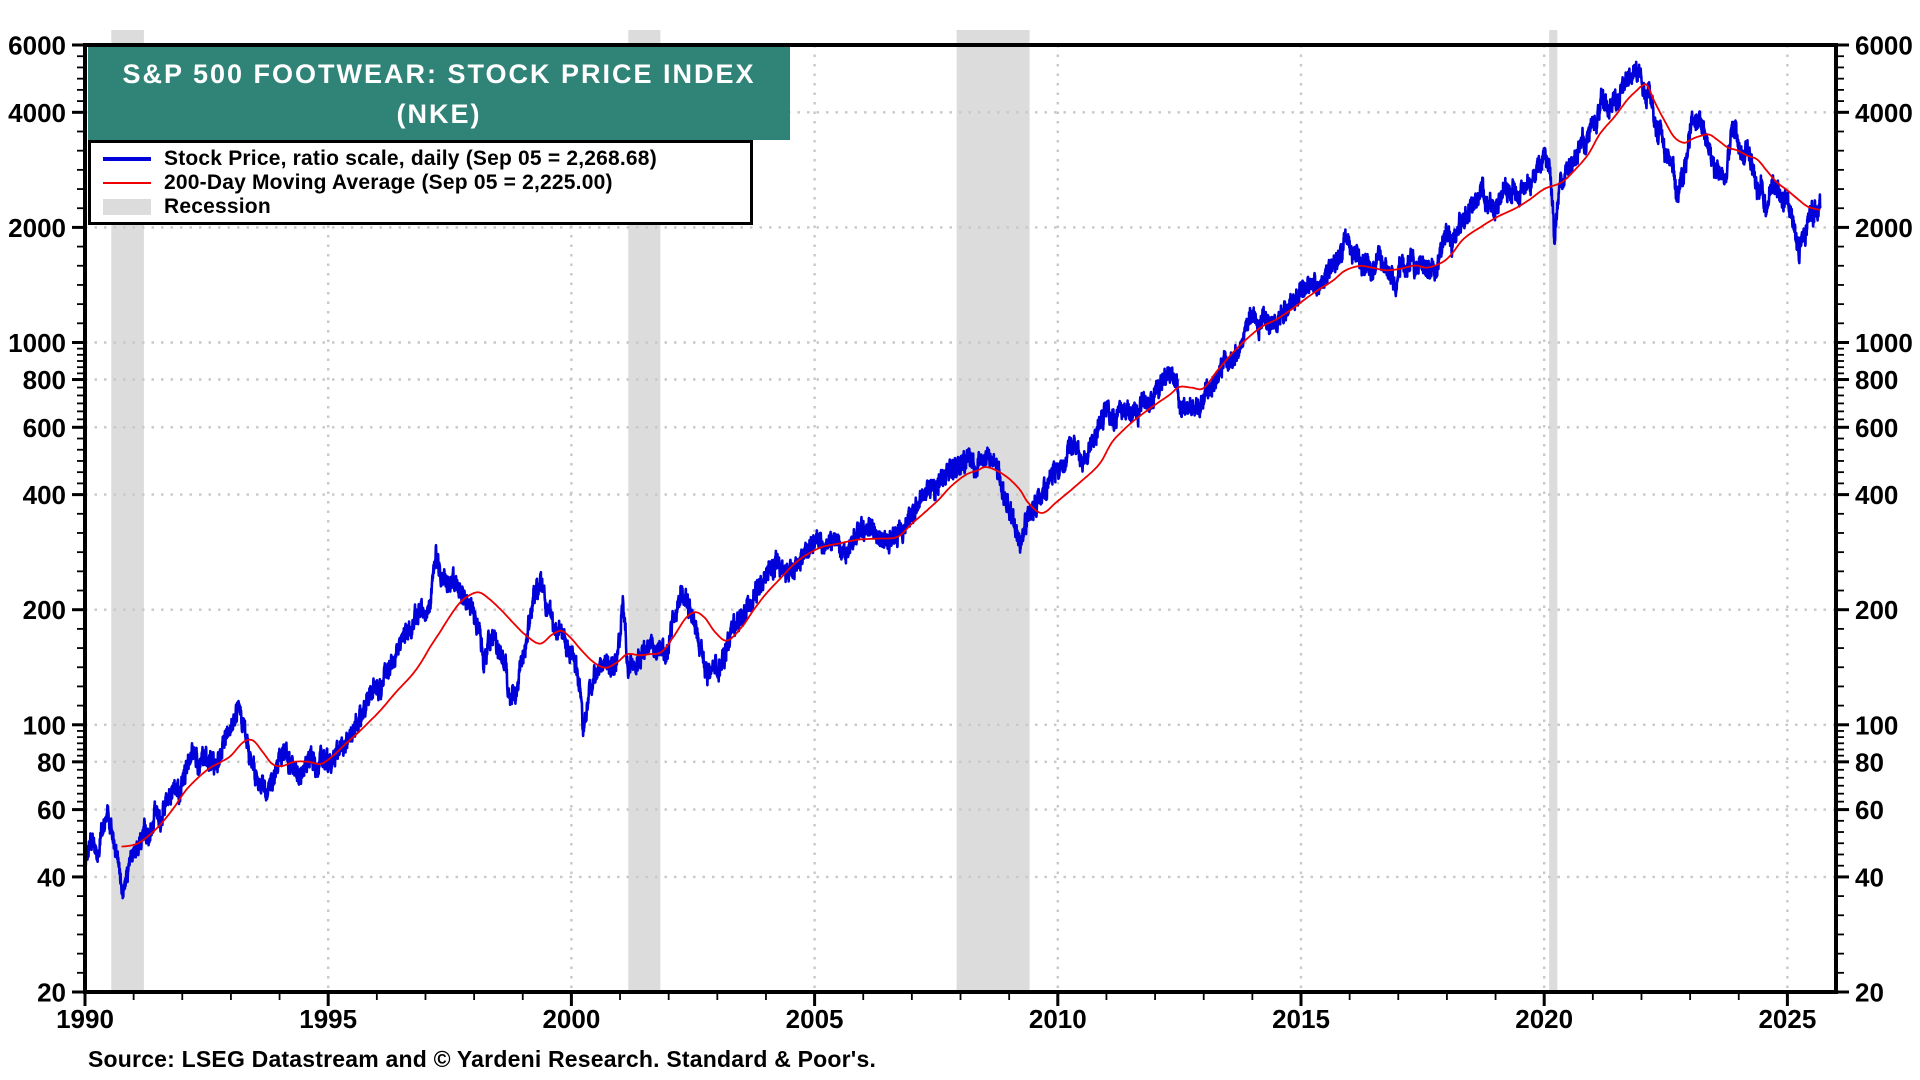 This screenshot has width=1920, height=1080. I want to click on y-axis-tick-label-left: 20, so click(51, 993).